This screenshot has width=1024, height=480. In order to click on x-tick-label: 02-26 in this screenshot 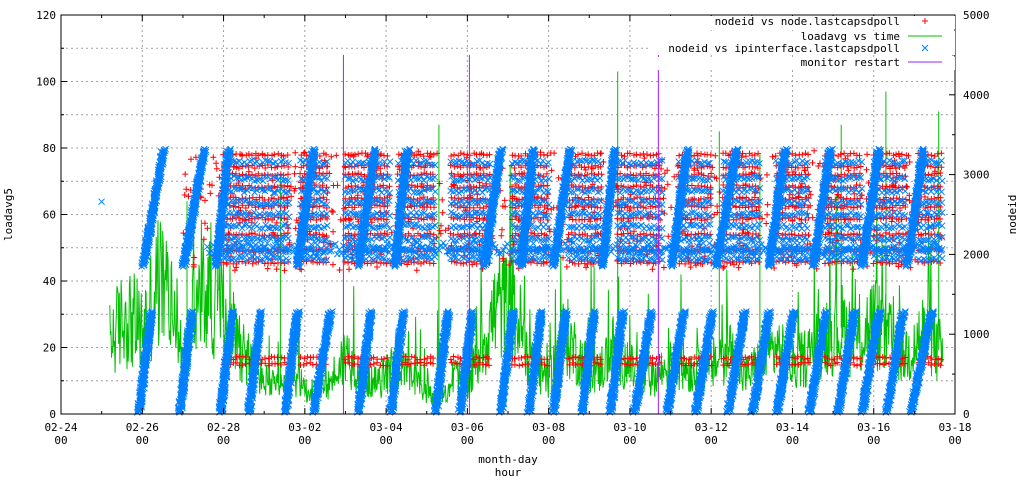, I will do `click(142, 427)`.